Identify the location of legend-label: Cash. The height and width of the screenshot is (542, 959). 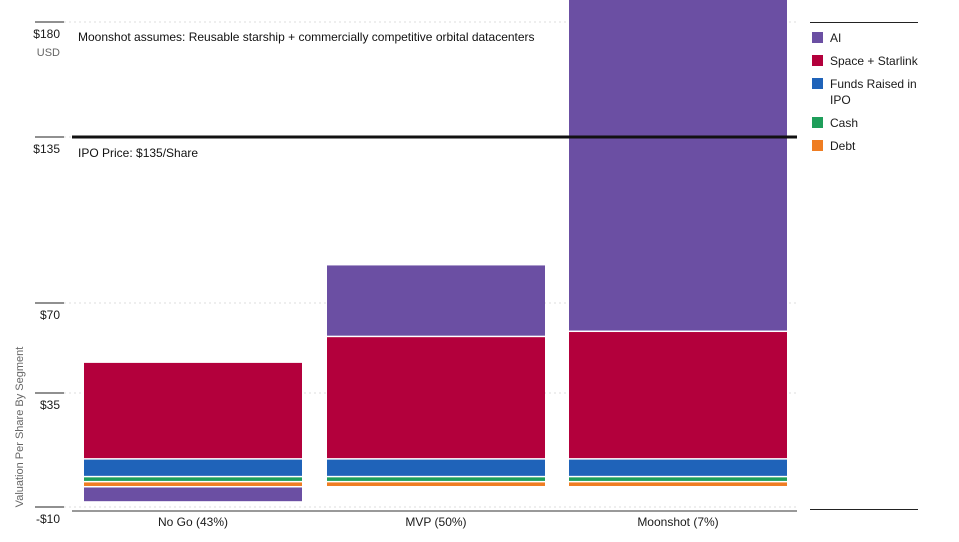
(844, 123).